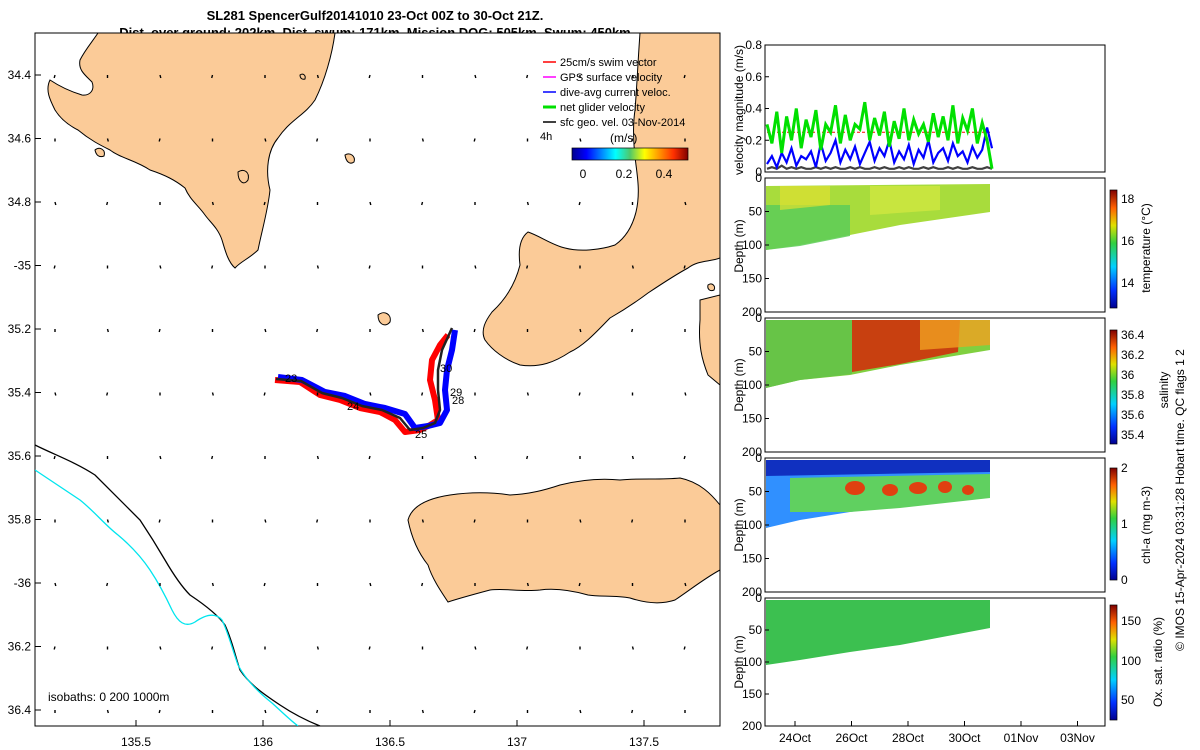  What do you see at coordinates (615, 93) in the screenshot?
I see `legend-label: dive-avg current veloc.` at bounding box center [615, 93].